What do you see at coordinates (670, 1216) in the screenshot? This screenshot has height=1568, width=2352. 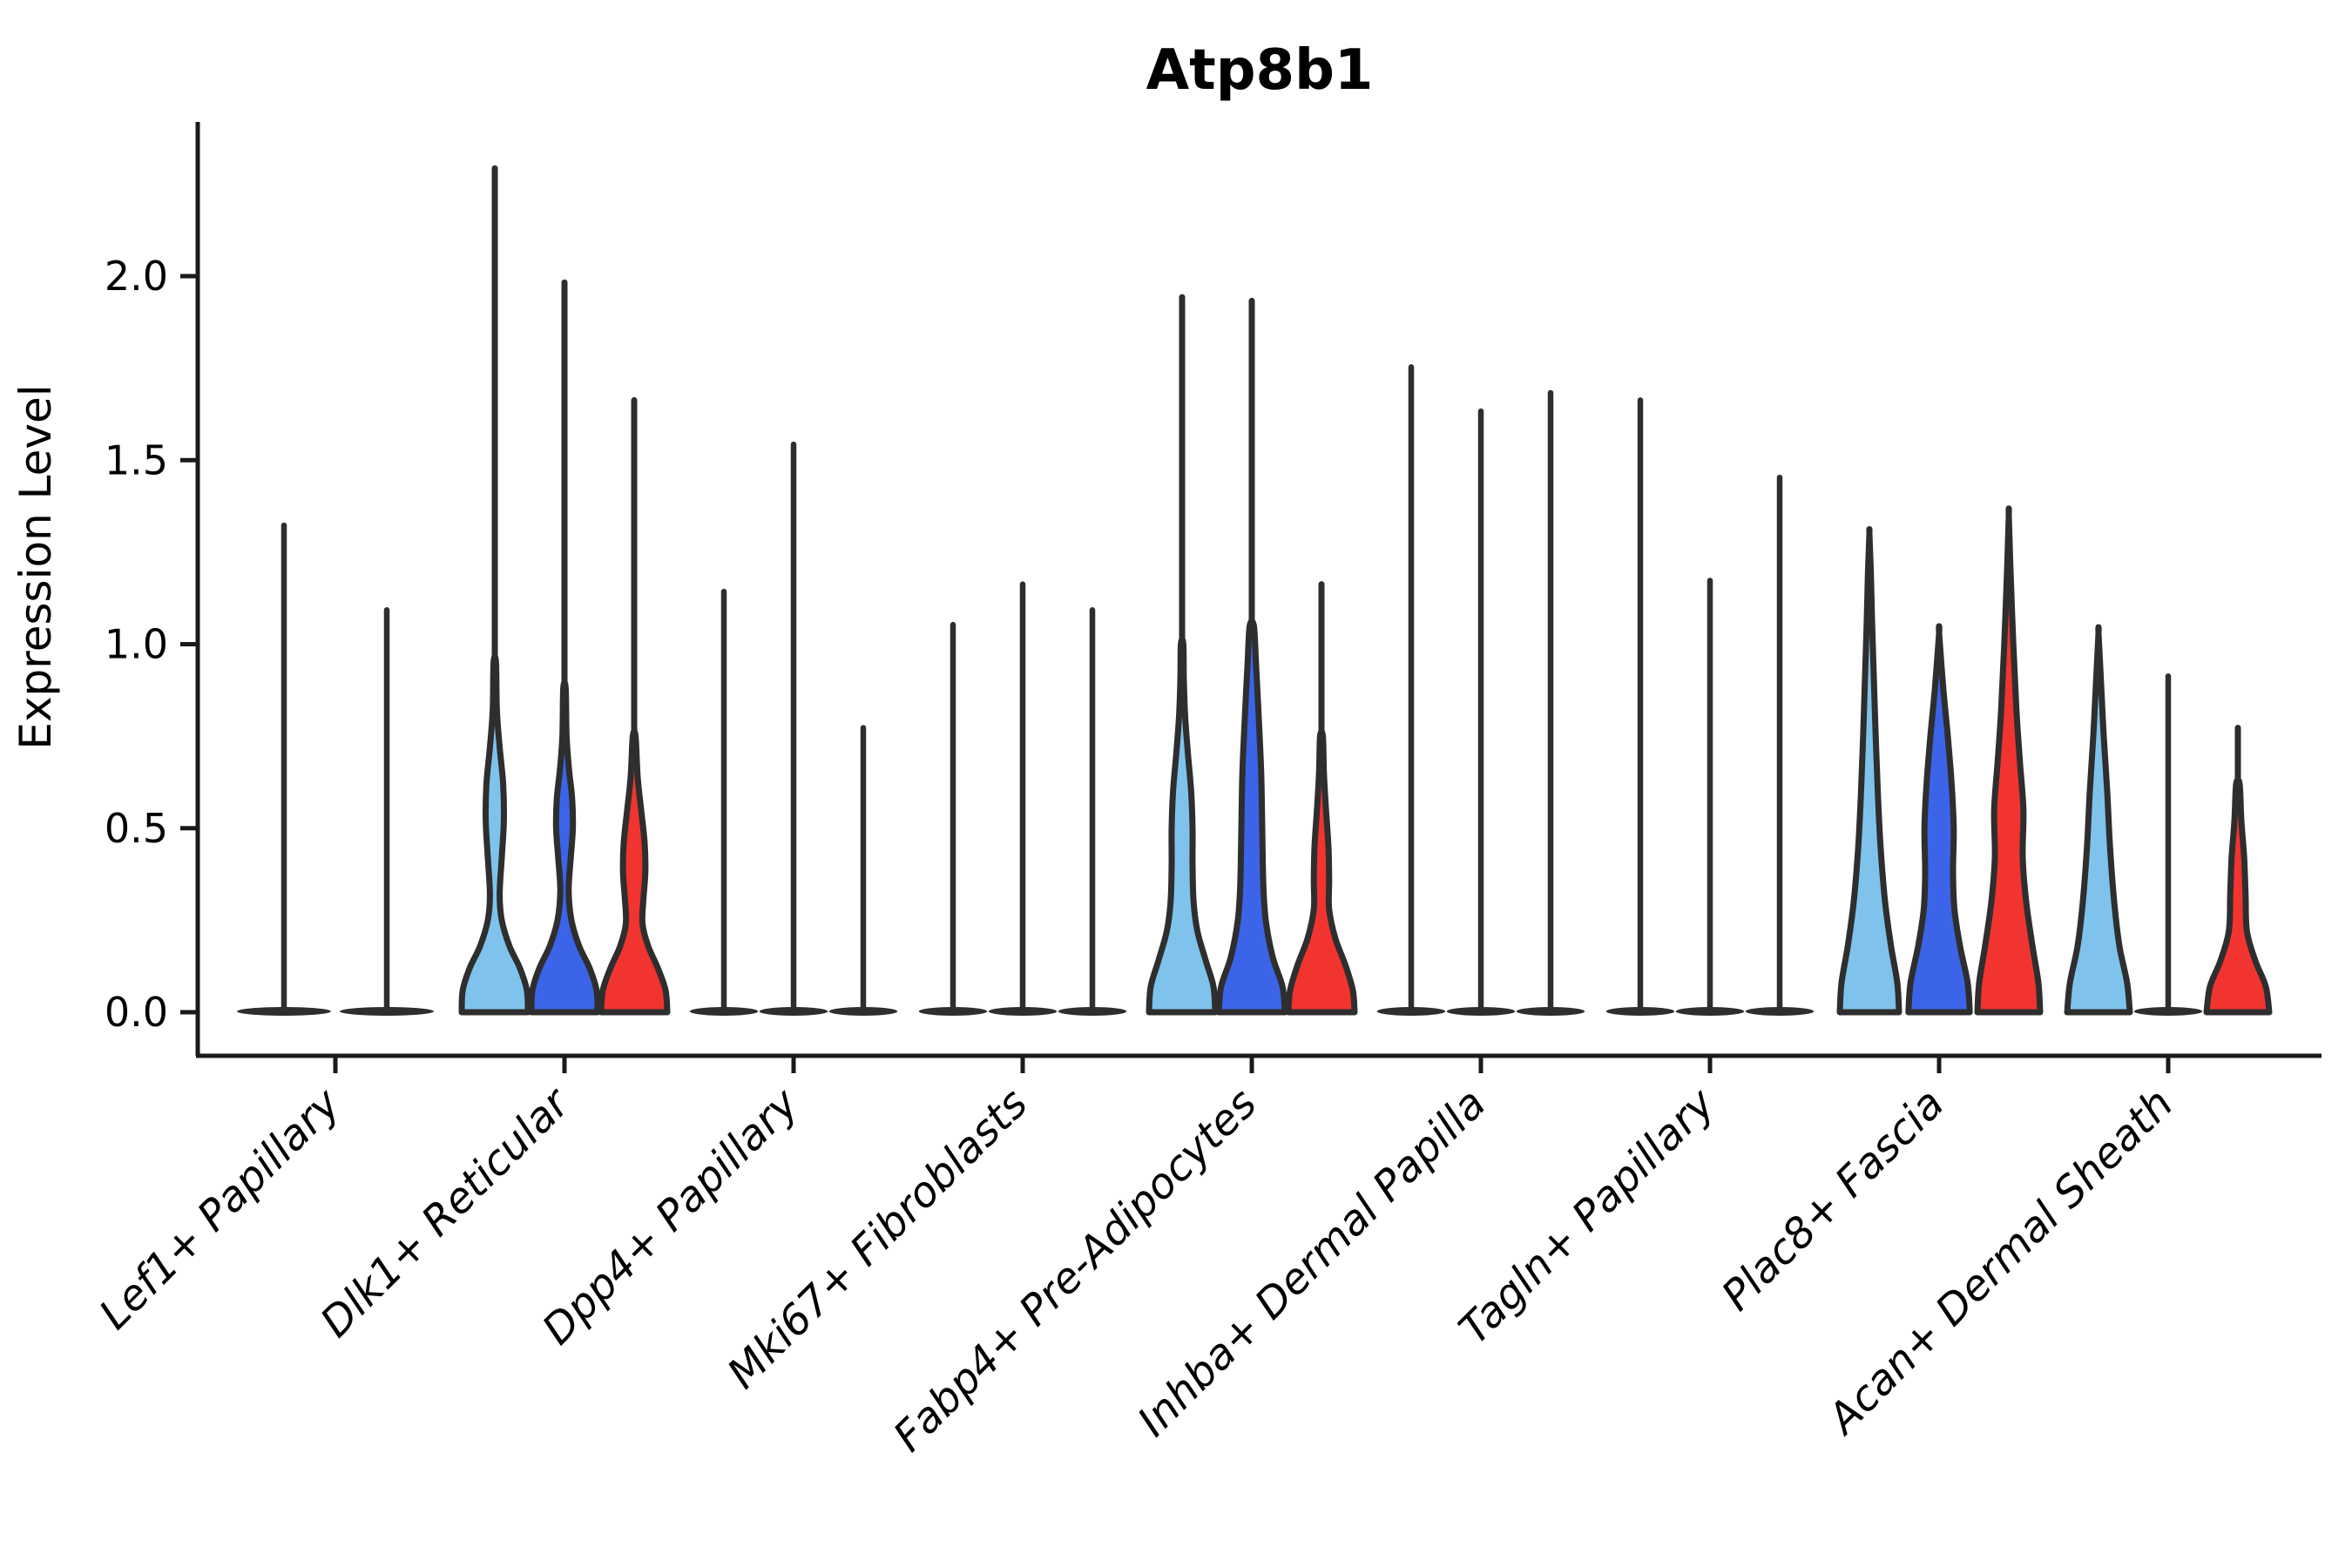 I see `x-tick-label: Dpp4+ Papillary` at bounding box center [670, 1216].